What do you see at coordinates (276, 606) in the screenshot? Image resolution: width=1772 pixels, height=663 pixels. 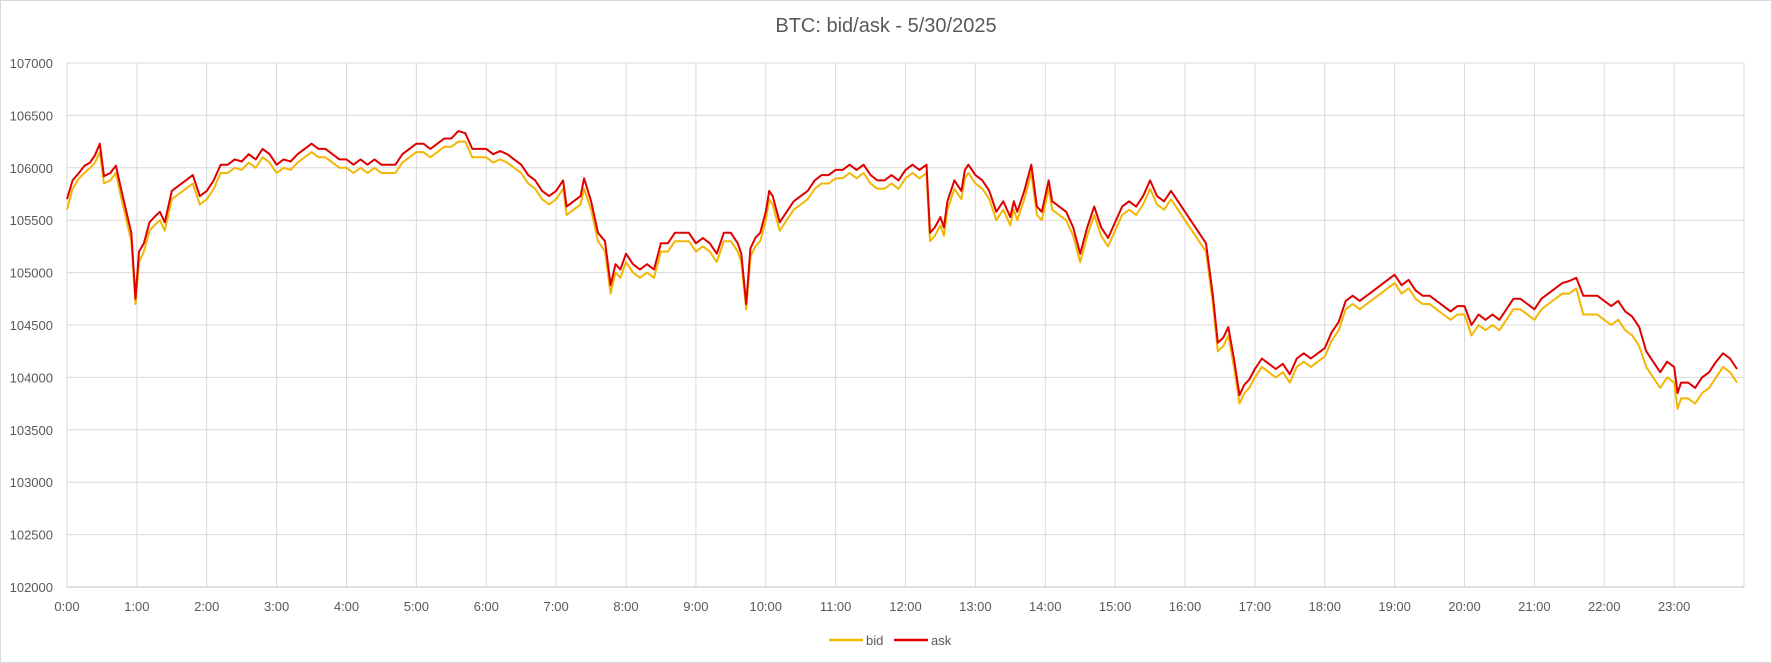 I see `x-tick-label: 3:00` at bounding box center [276, 606].